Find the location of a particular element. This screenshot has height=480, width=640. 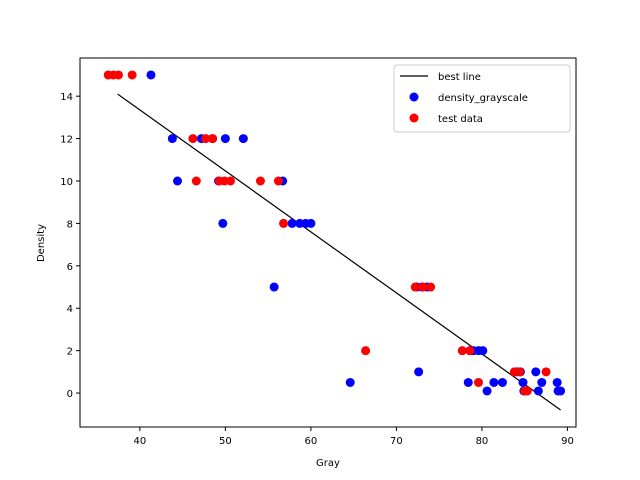

y-tick-label: 8 is located at coordinates (70, 224).